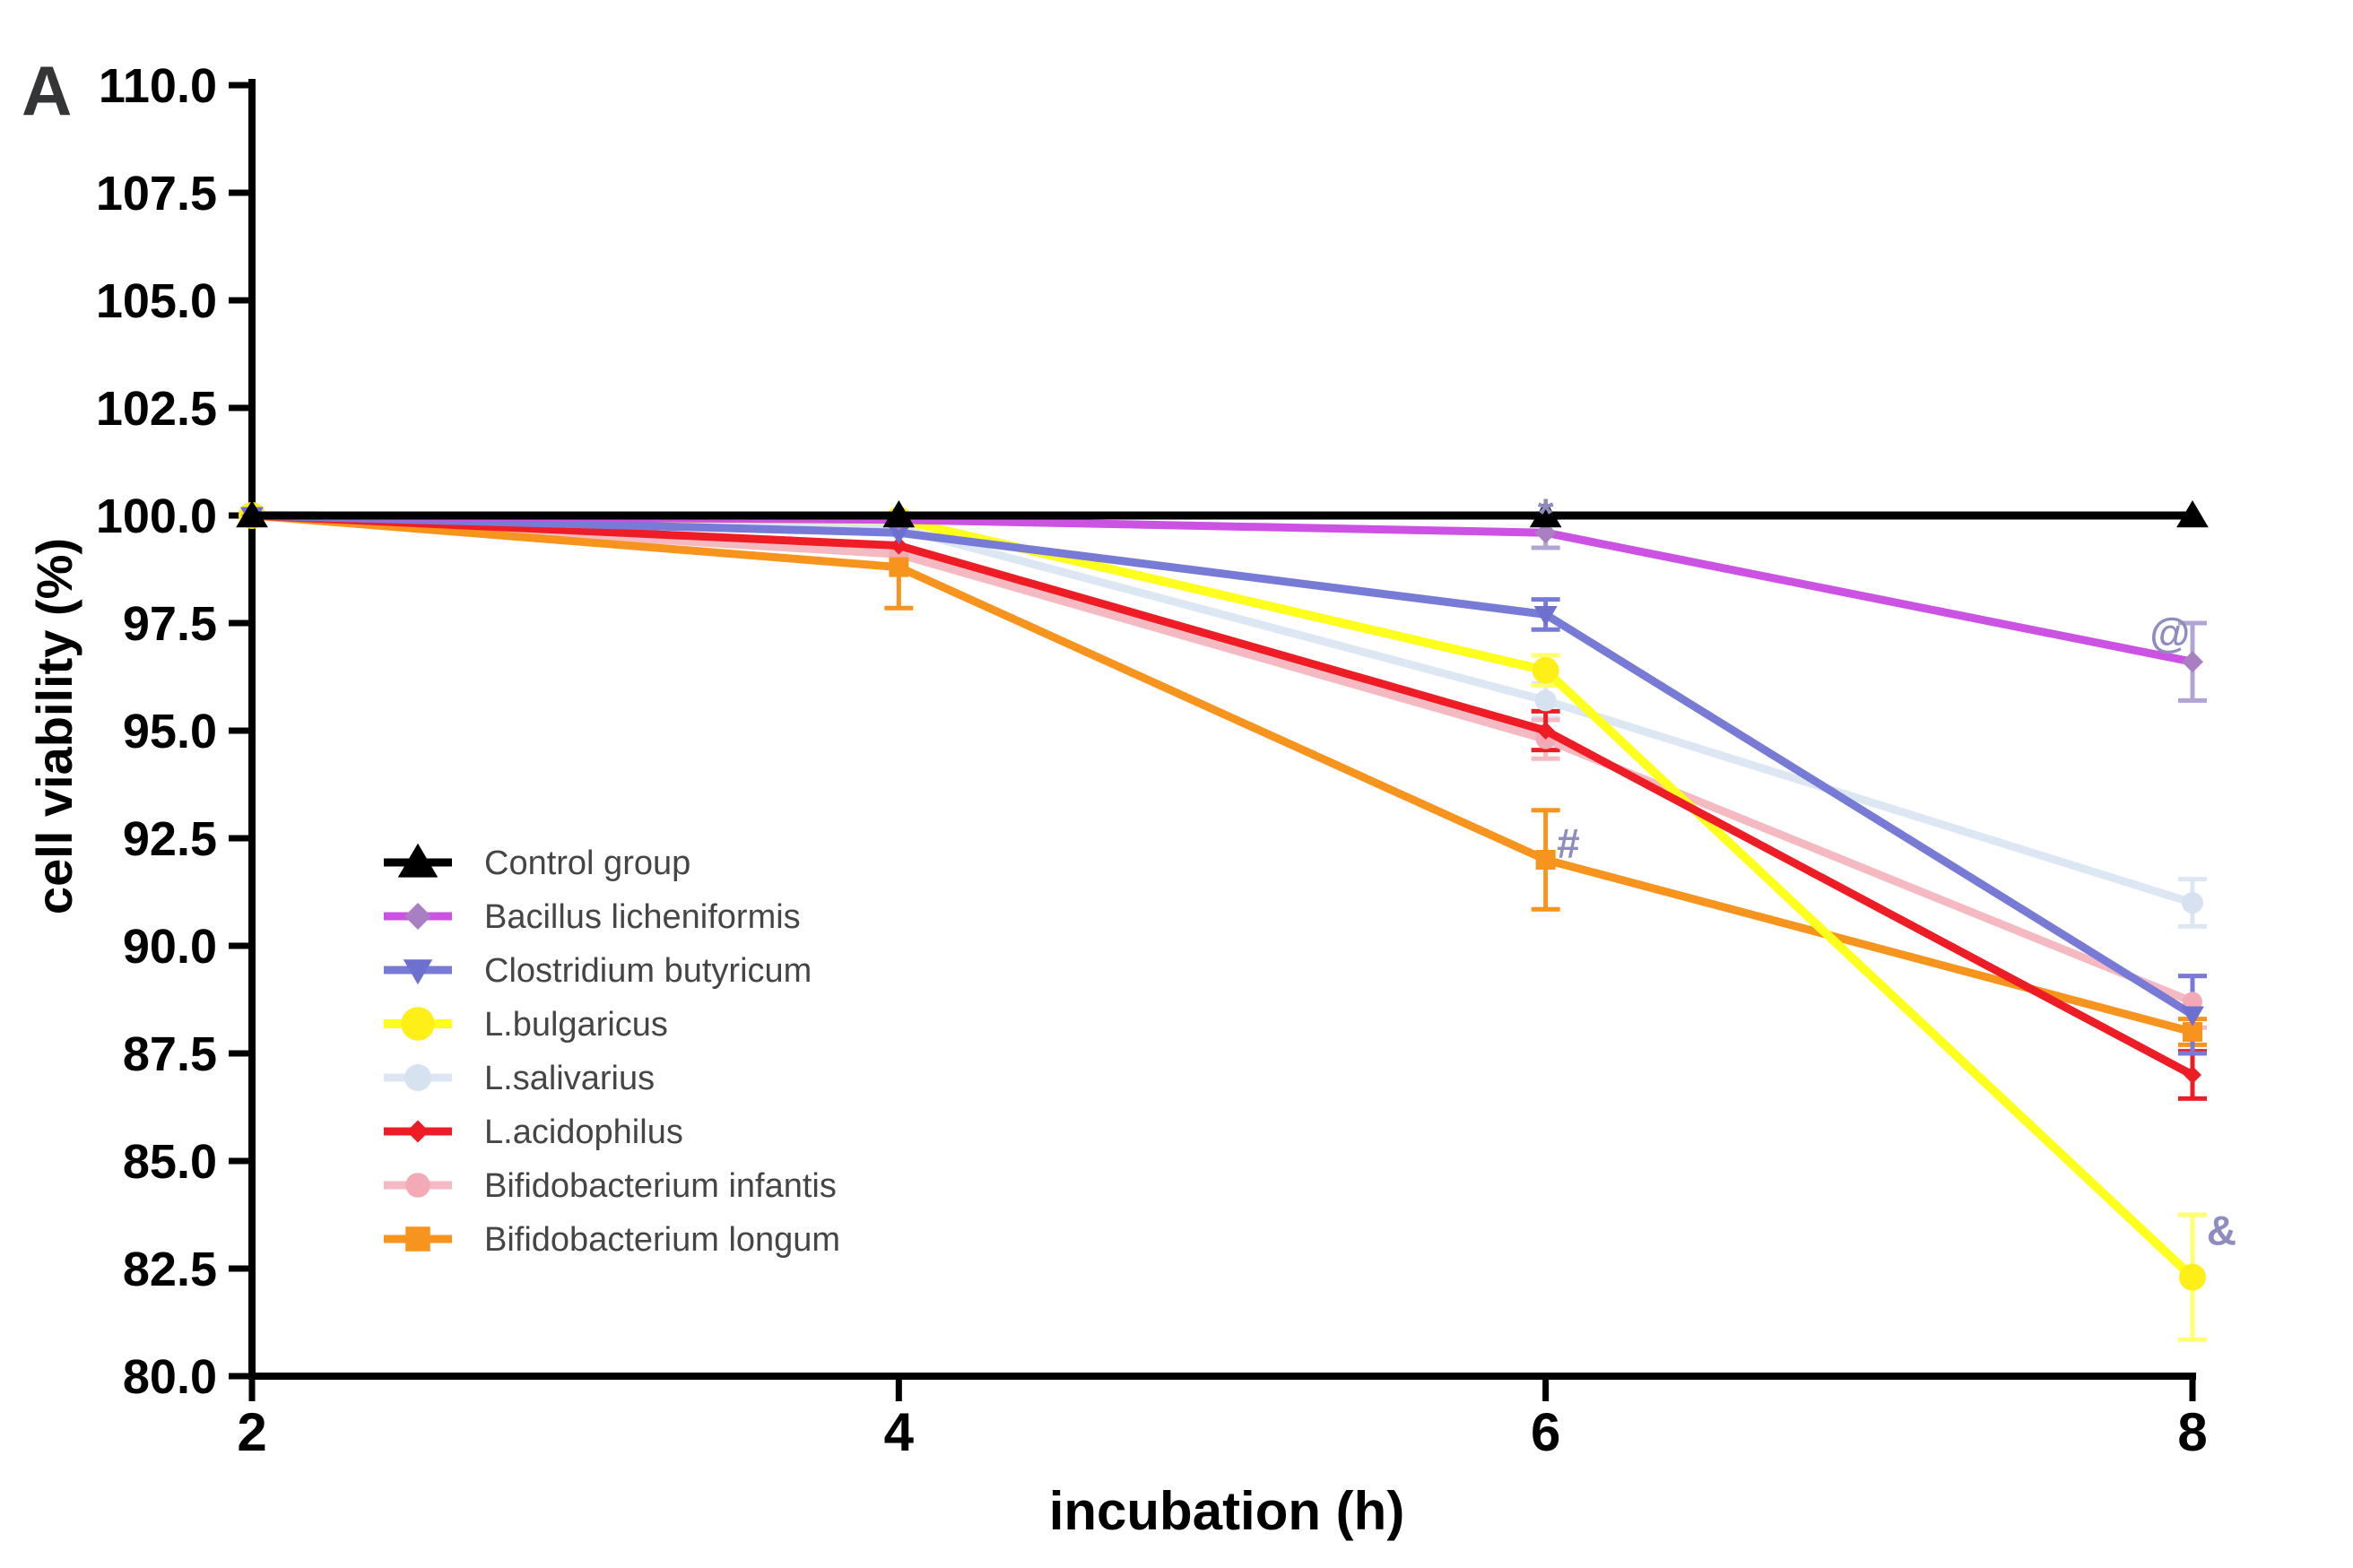  I want to click on legend-marker-l-bulgaricus, so click(418, 1024).